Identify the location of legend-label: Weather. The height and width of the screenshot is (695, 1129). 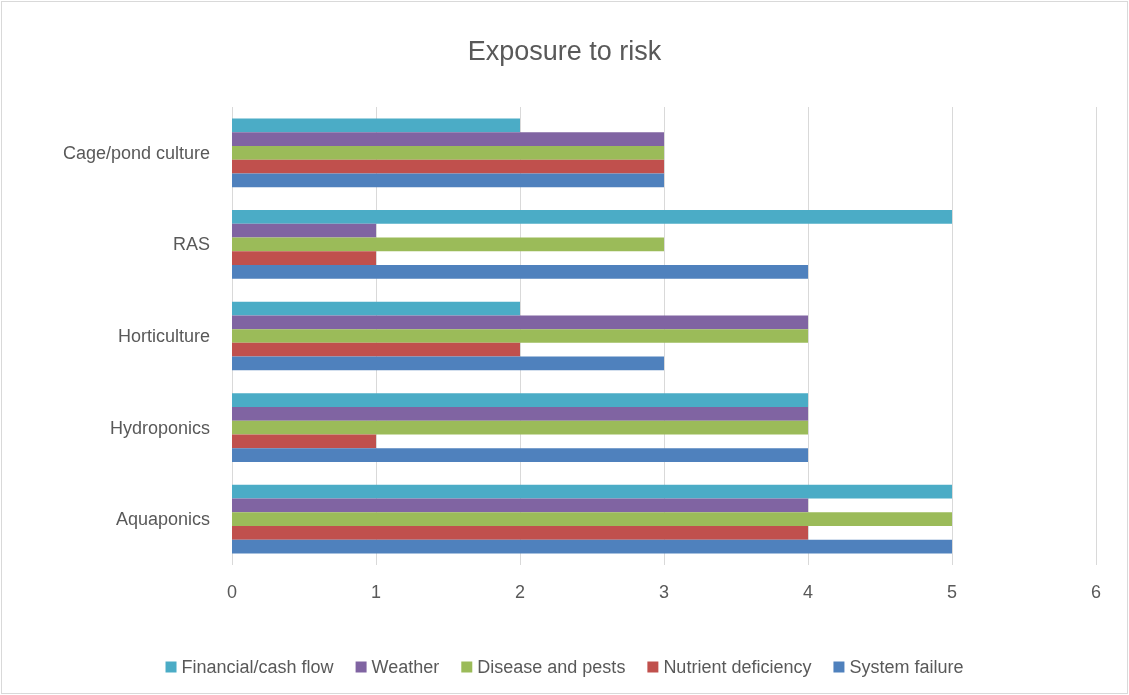
(405, 667).